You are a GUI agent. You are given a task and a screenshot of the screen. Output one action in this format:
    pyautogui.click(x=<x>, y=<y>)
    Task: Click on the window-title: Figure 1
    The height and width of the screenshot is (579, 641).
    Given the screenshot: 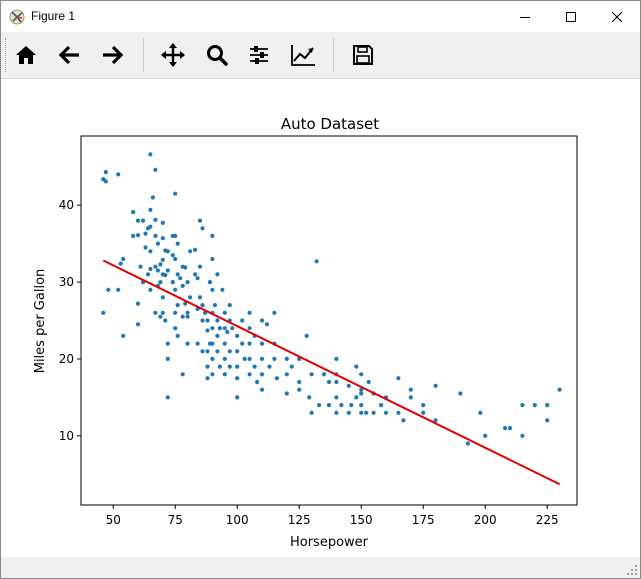 What is the action you would take?
    pyautogui.click(x=53, y=16)
    